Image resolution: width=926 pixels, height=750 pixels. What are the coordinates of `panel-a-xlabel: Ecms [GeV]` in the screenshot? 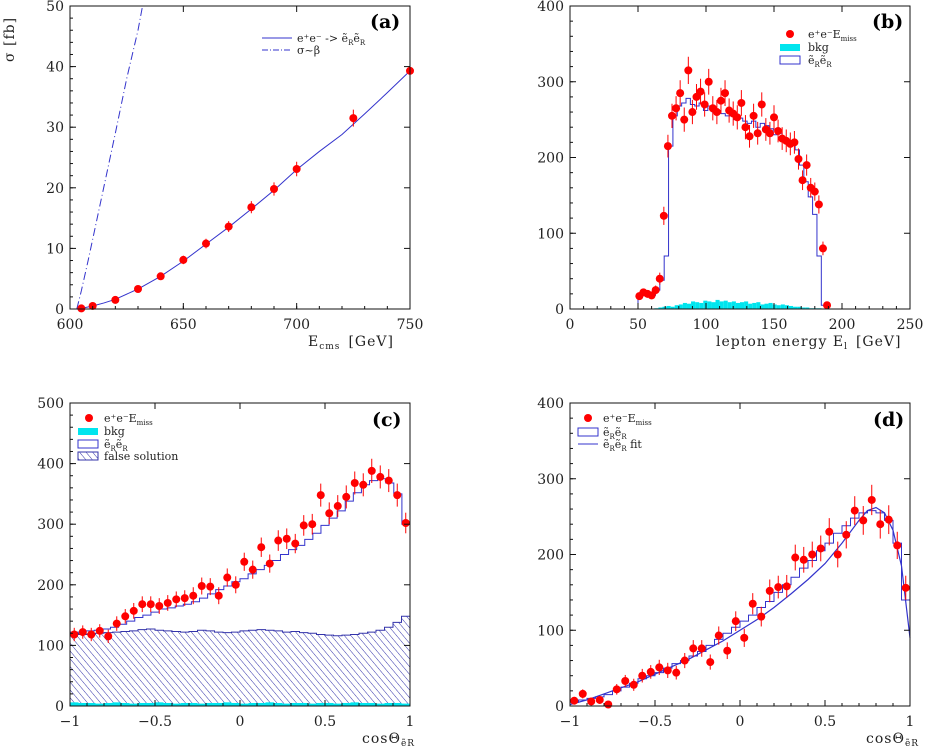 It's located at (351, 343).